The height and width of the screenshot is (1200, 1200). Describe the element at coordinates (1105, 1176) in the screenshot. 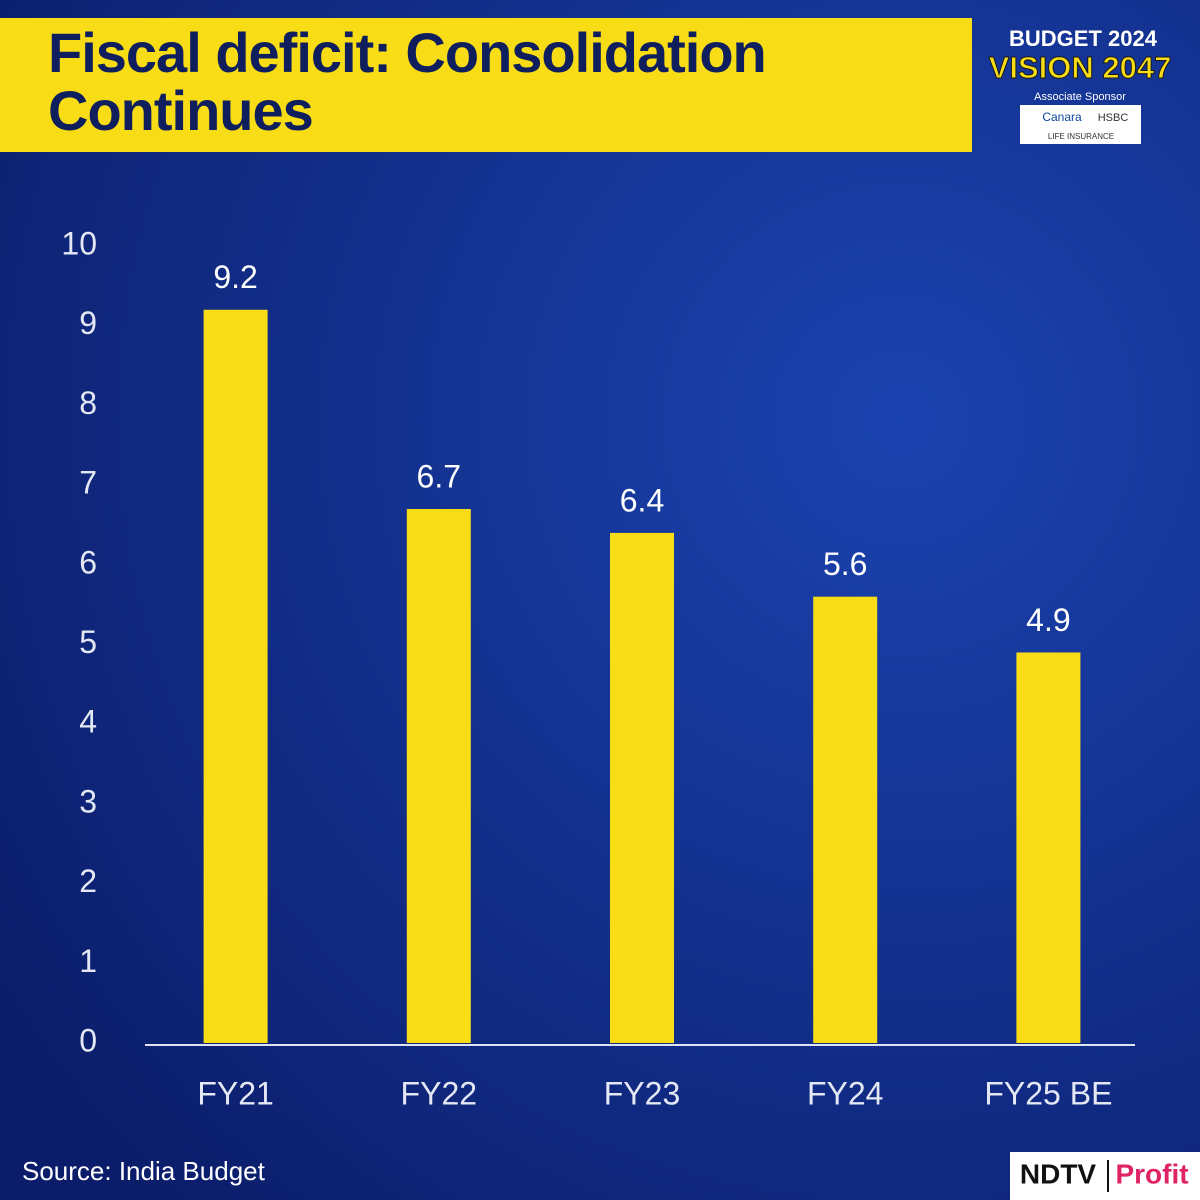

I see `logo-box` at that location.